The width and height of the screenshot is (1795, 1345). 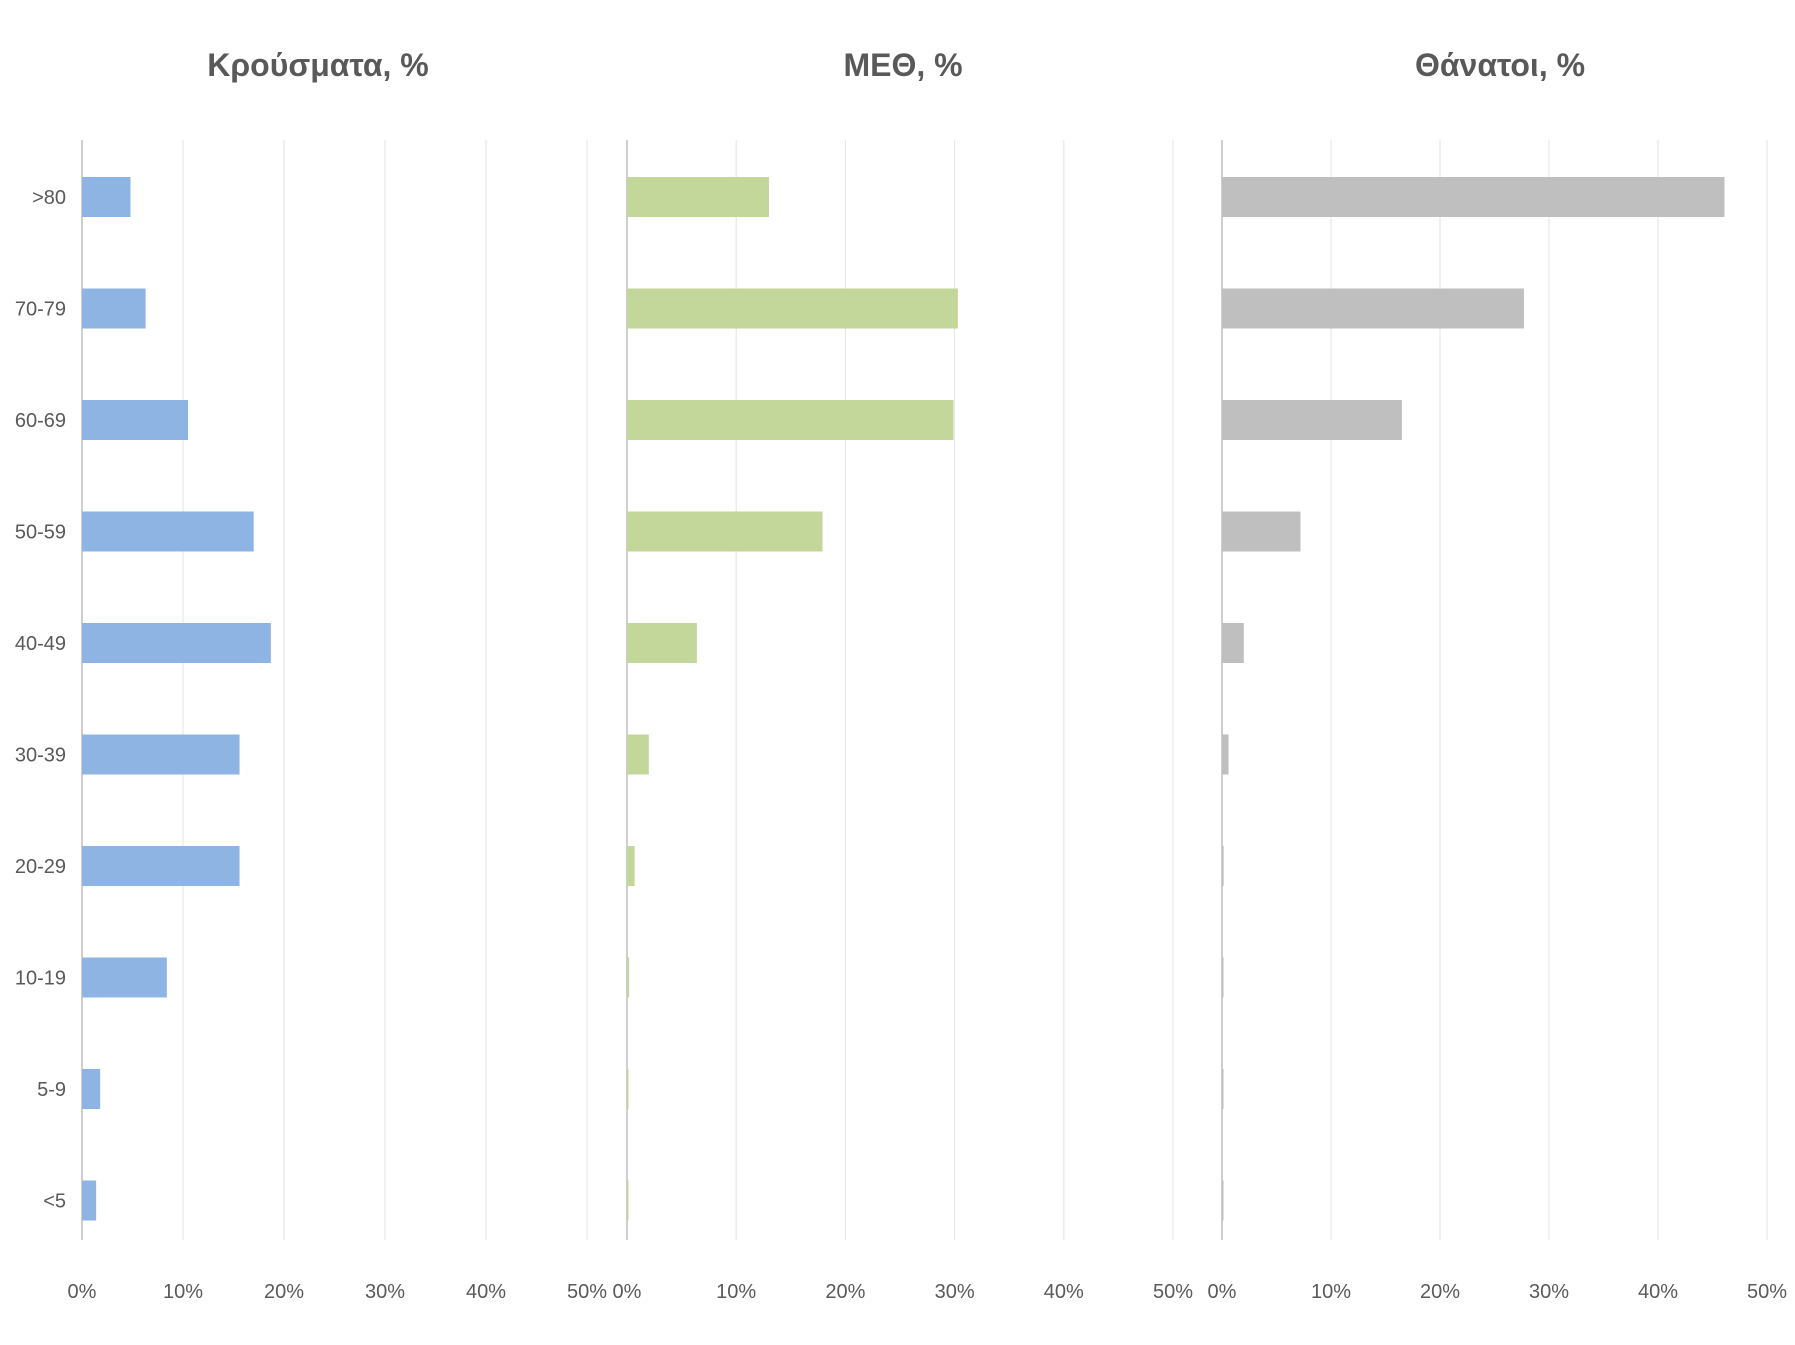 What do you see at coordinates (40, 867) in the screenshot?
I see `y-category-label: 20-29` at bounding box center [40, 867].